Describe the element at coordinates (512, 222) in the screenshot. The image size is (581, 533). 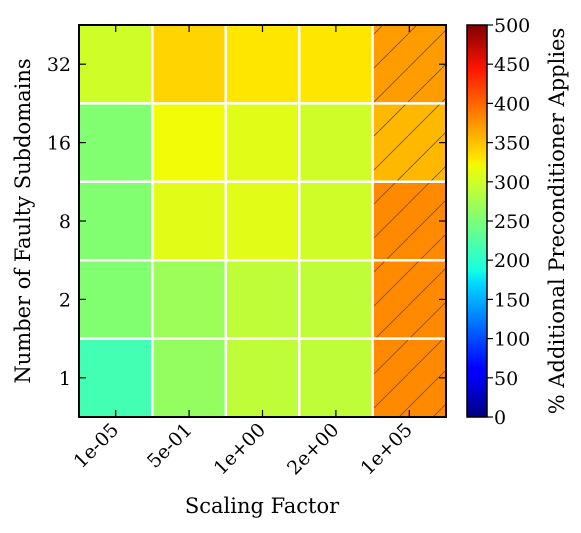
I see `colorbar-tick-label: 250` at that location.